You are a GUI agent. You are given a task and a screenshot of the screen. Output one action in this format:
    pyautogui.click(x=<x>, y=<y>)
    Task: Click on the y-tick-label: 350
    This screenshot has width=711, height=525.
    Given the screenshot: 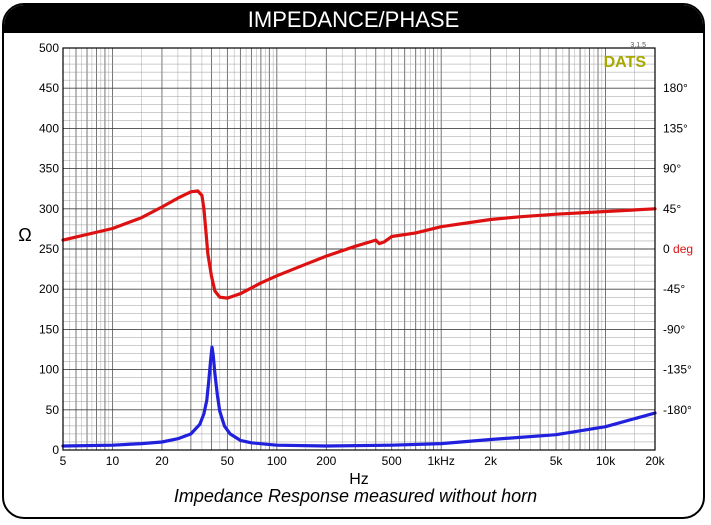 What is the action you would take?
    pyautogui.click(x=49, y=169)
    